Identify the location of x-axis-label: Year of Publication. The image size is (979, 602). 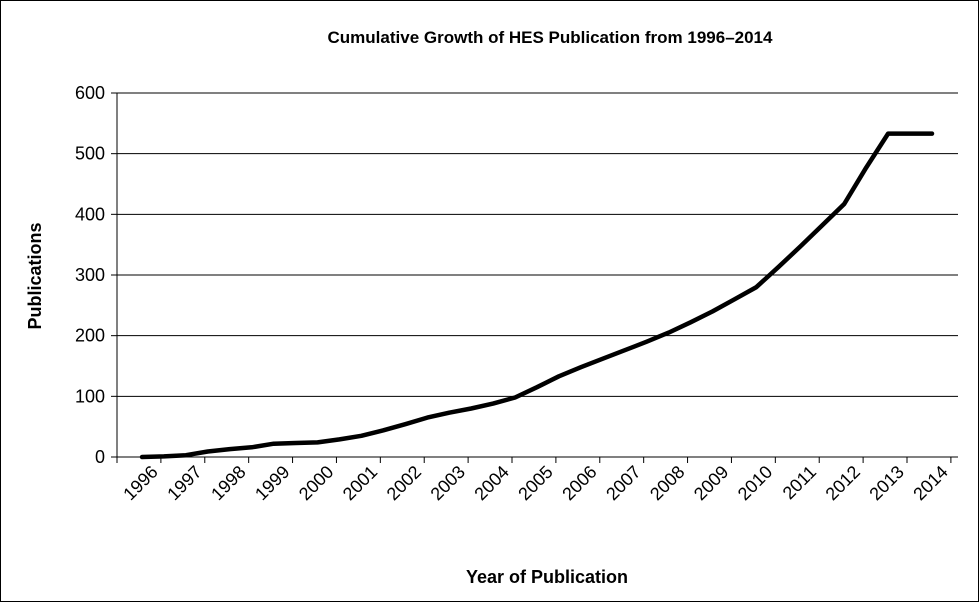
(547, 577).